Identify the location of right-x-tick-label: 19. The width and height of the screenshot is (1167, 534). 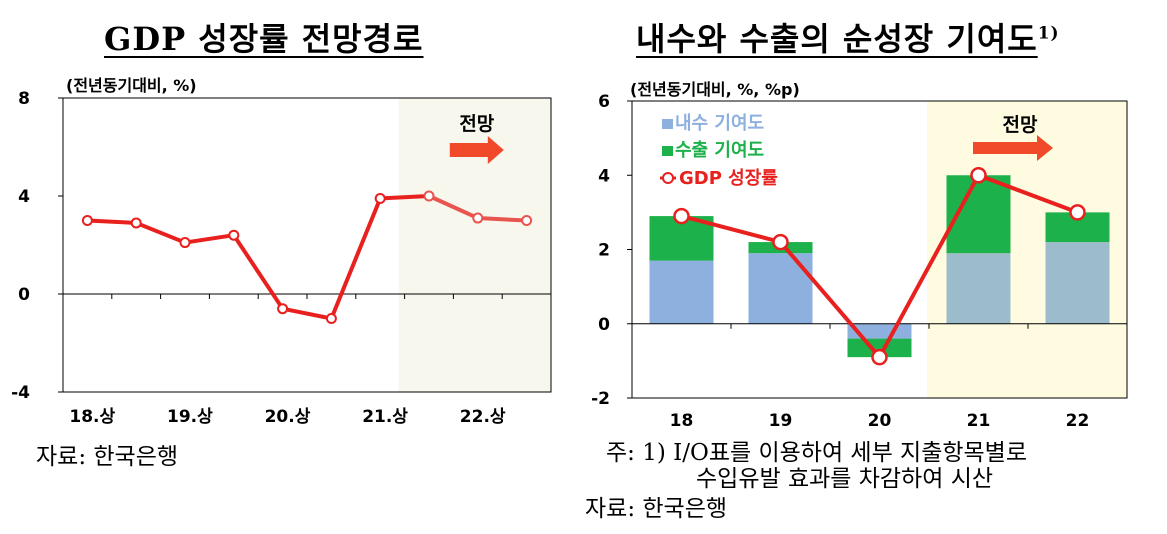
(781, 421).